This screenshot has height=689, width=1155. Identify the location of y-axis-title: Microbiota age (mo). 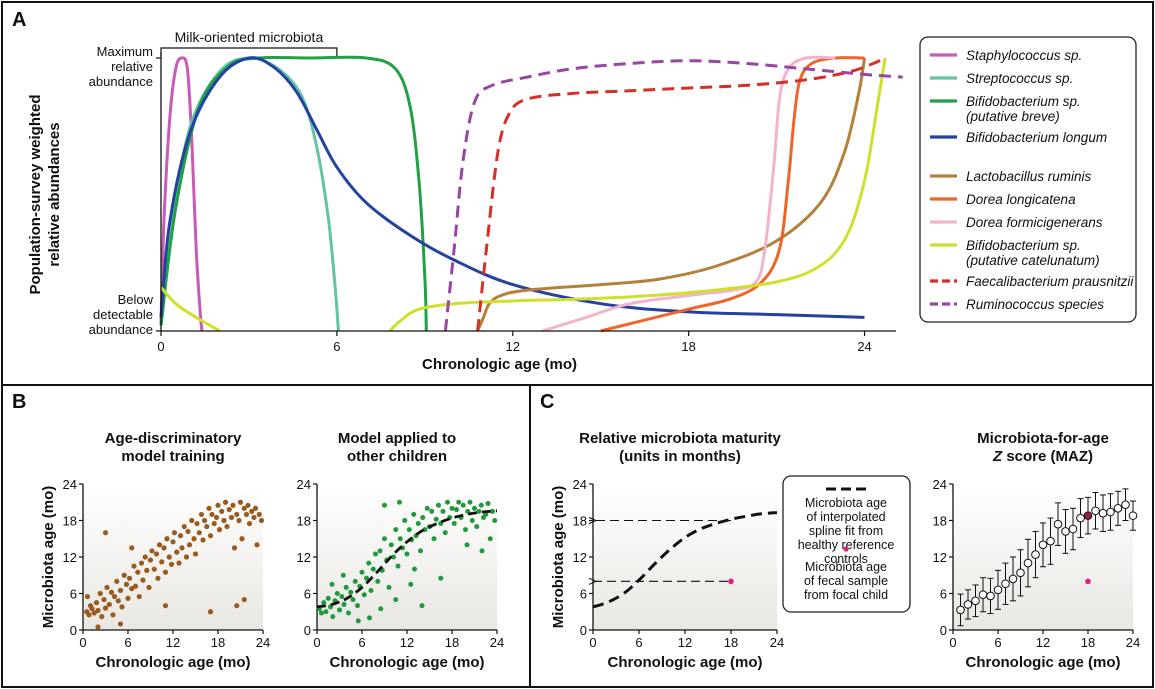
(558, 557).